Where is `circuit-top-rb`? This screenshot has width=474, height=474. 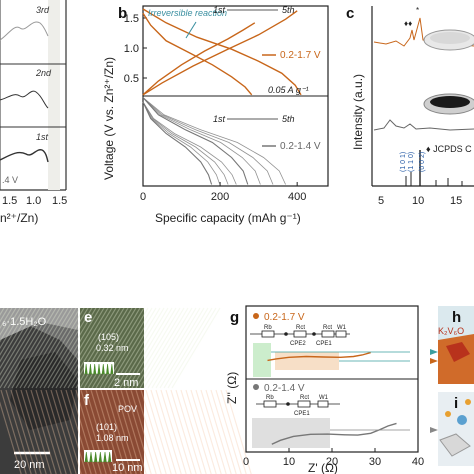
circuit-top-rb is located at coordinates (268, 334).